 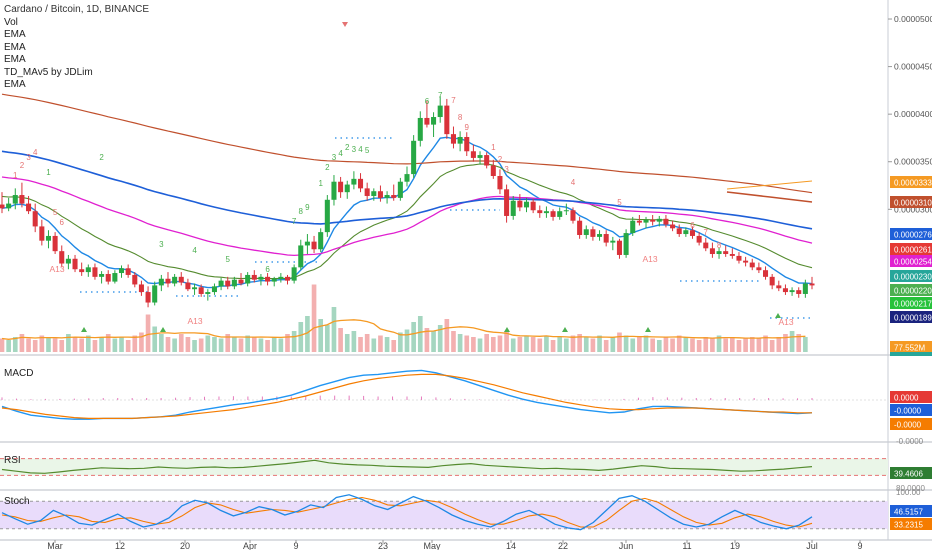 I want to click on time-axis-label: 20, so click(x=185, y=545).